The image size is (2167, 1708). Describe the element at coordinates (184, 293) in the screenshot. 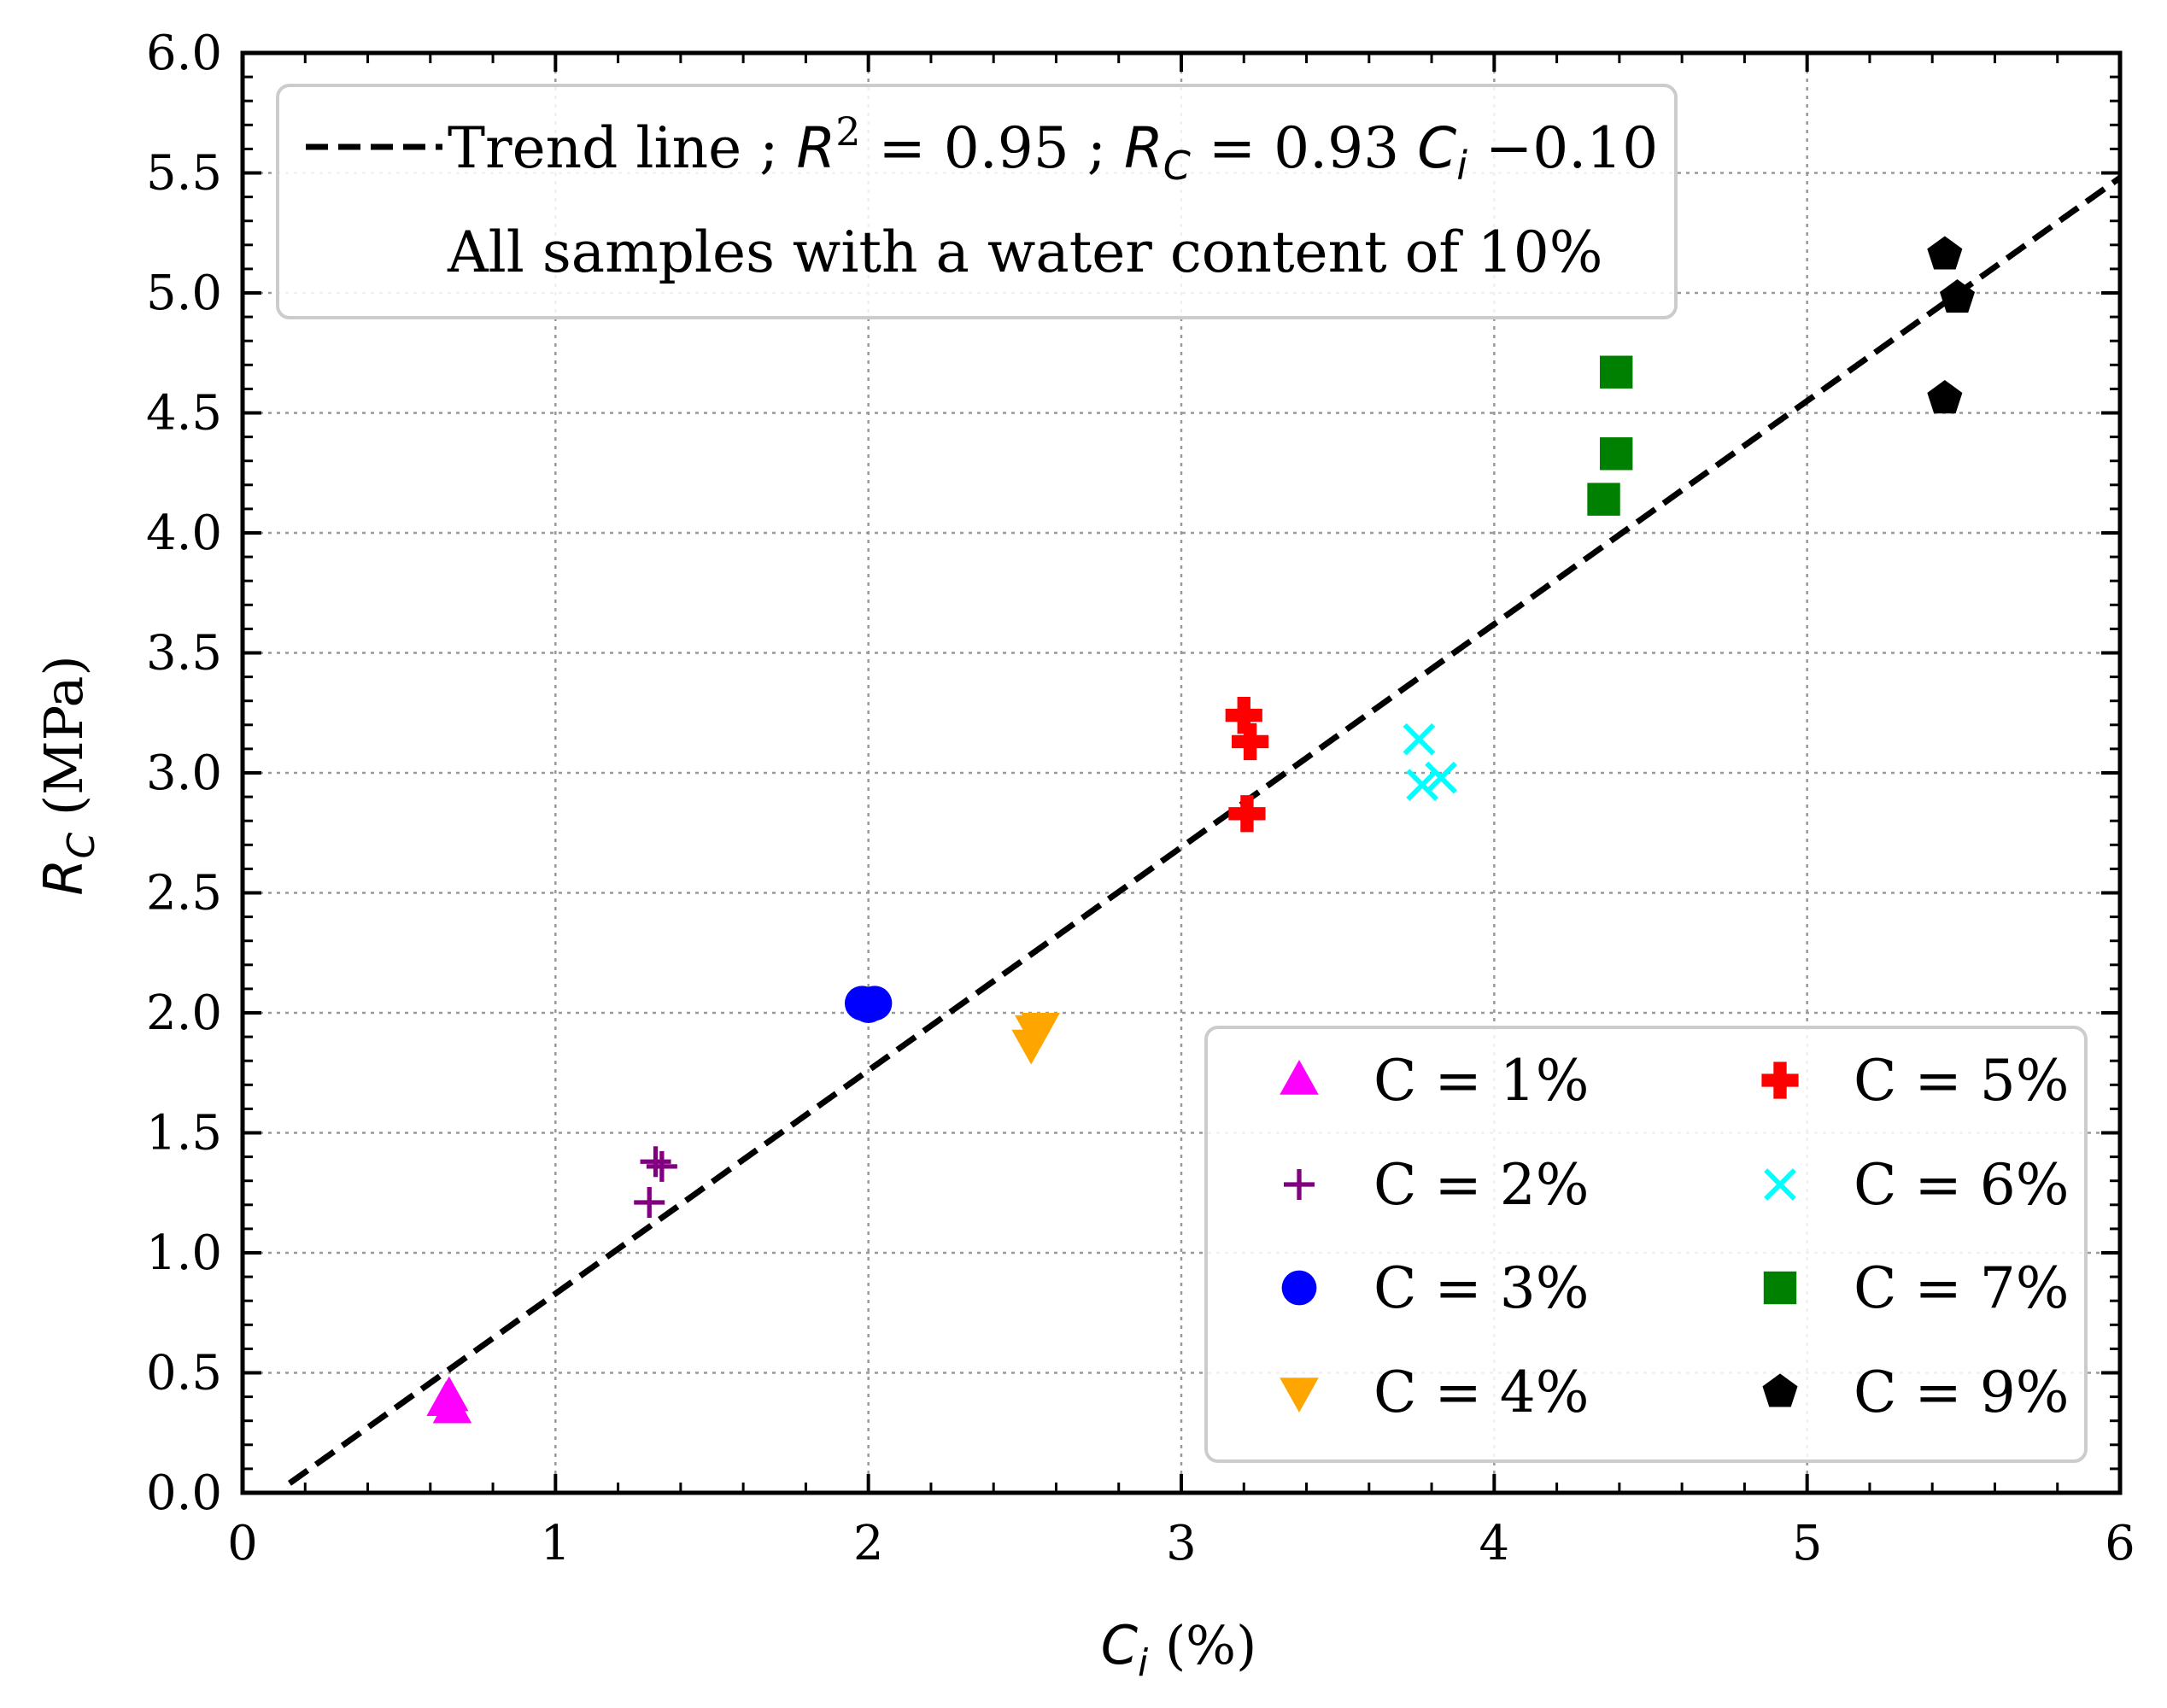

I see `y-tick-label: 5.0` at that location.